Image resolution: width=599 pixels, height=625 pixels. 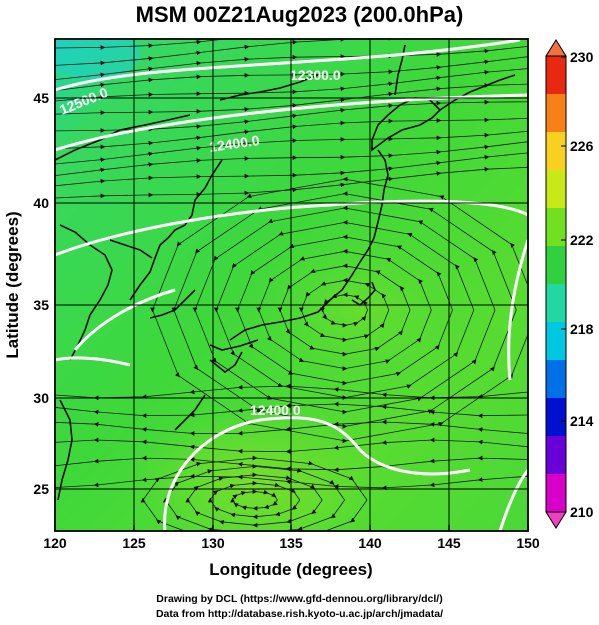 What do you see at coordinates (528, 543) in the screenshot?
I see `x-tick-label: 150` at bounding box center [528, 543].